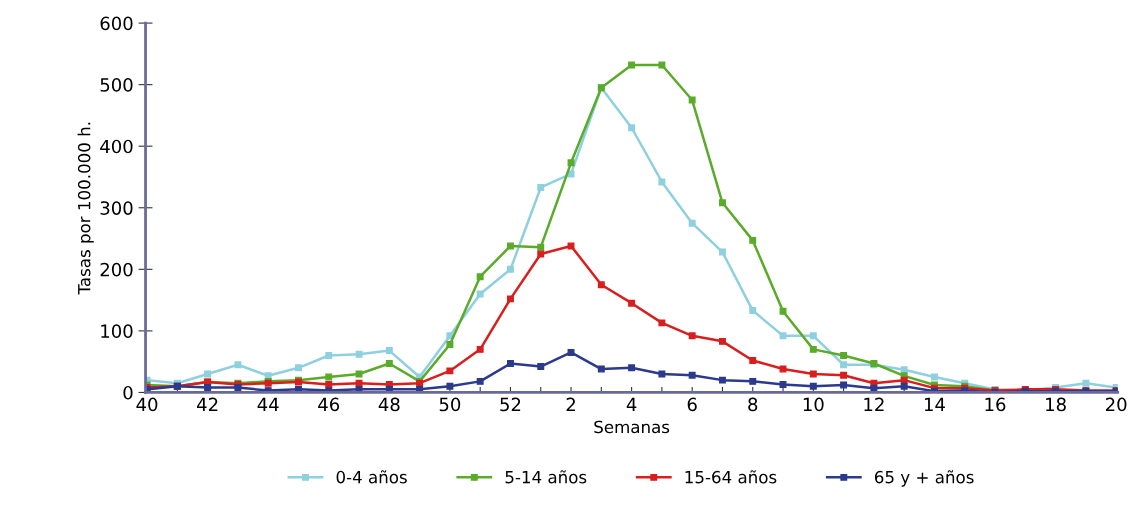 This screenshot has height=513, width=1137. Describe the element at coordinates (1056, 404) in the screenshot. I see `x-tick-label: 18` at that location.